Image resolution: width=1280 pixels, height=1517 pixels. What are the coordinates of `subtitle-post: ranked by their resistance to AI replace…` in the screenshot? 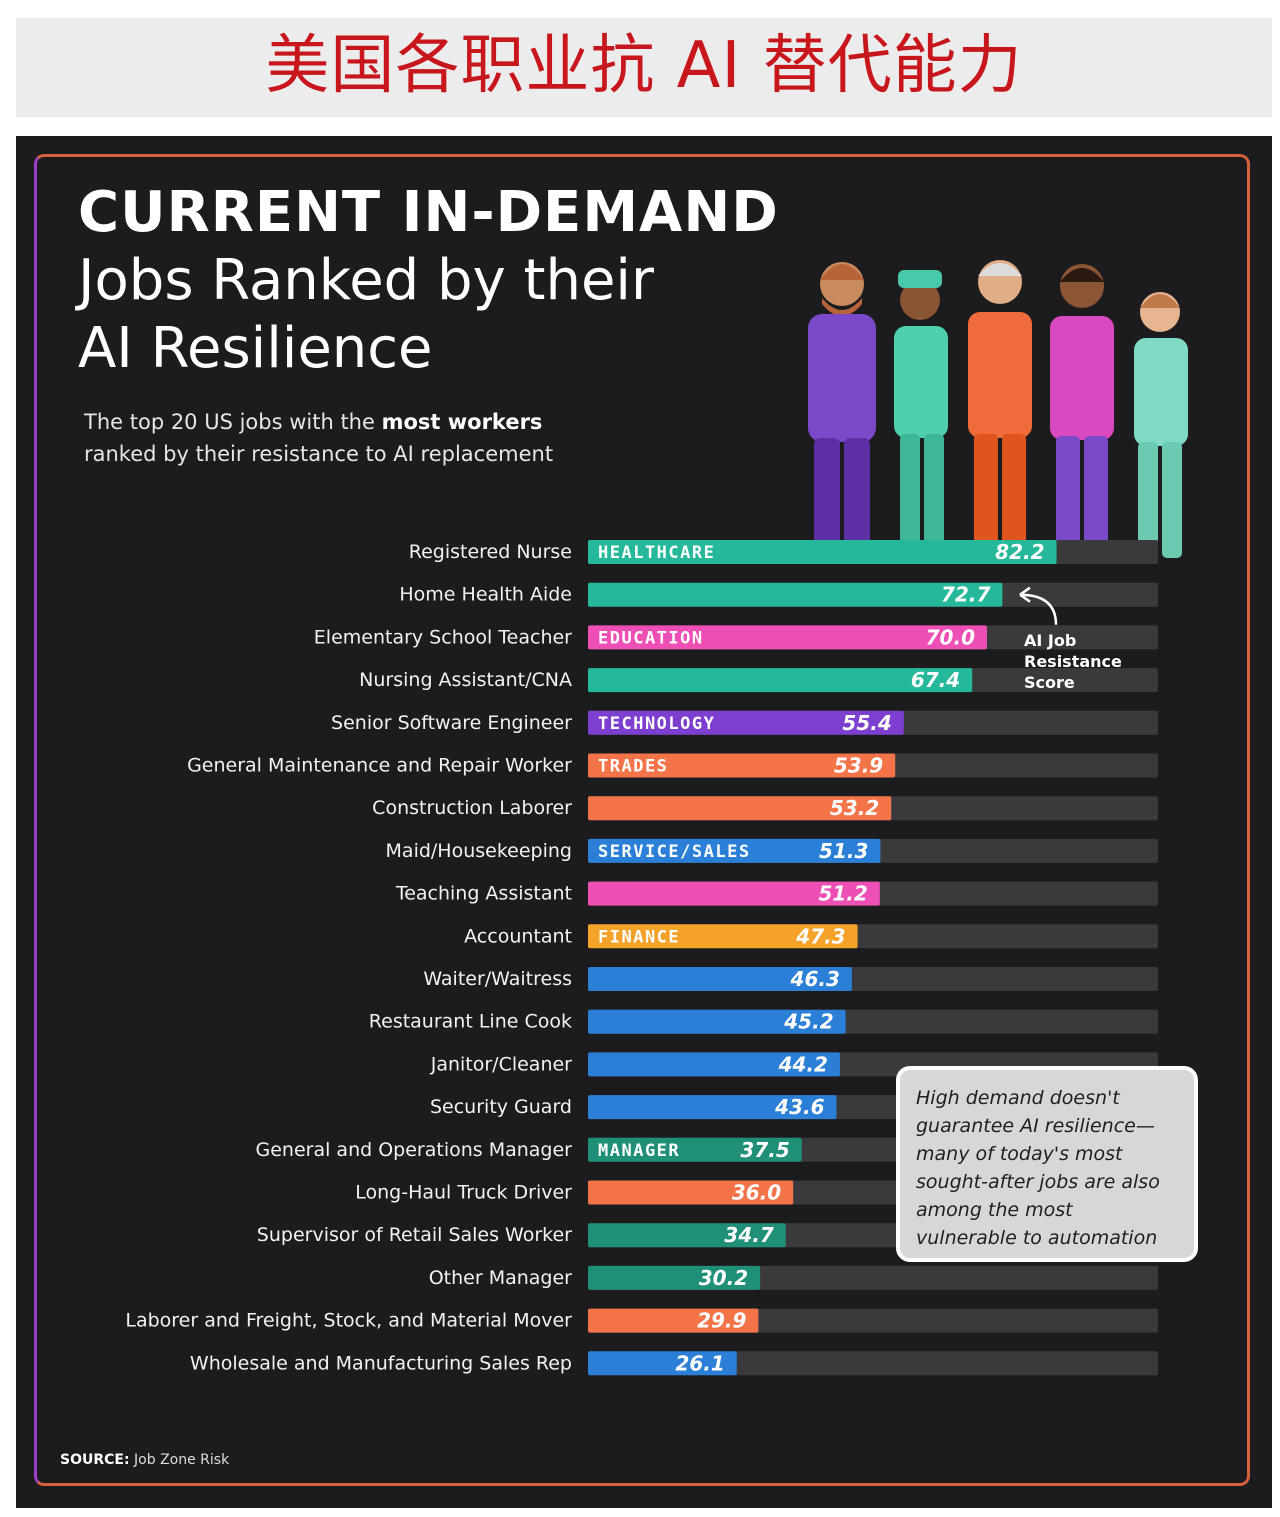 It's located at (319, 454).